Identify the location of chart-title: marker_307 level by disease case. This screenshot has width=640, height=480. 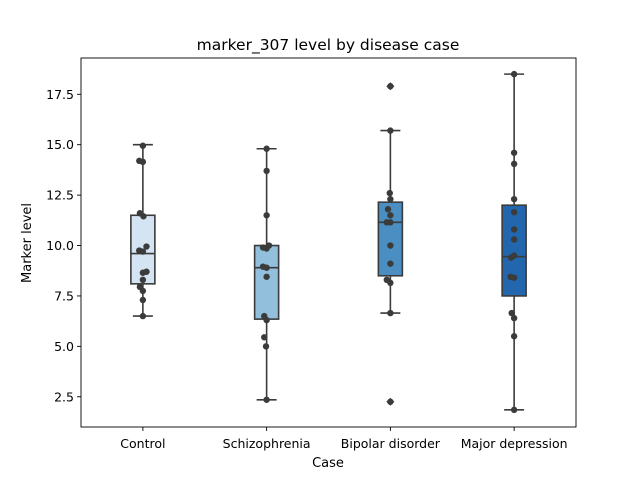
(328, 45).